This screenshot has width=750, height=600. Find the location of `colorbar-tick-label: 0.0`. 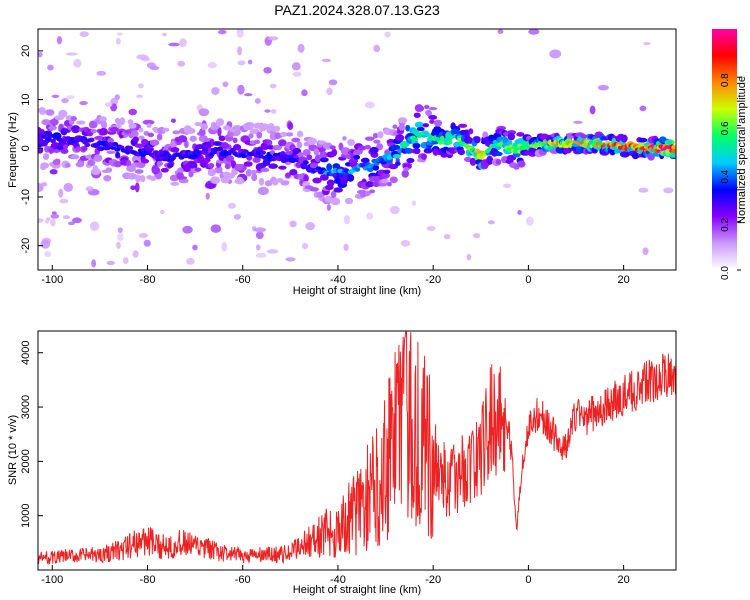

colorbar-tick-label: 0.0 is located at coordinates (725, 273).